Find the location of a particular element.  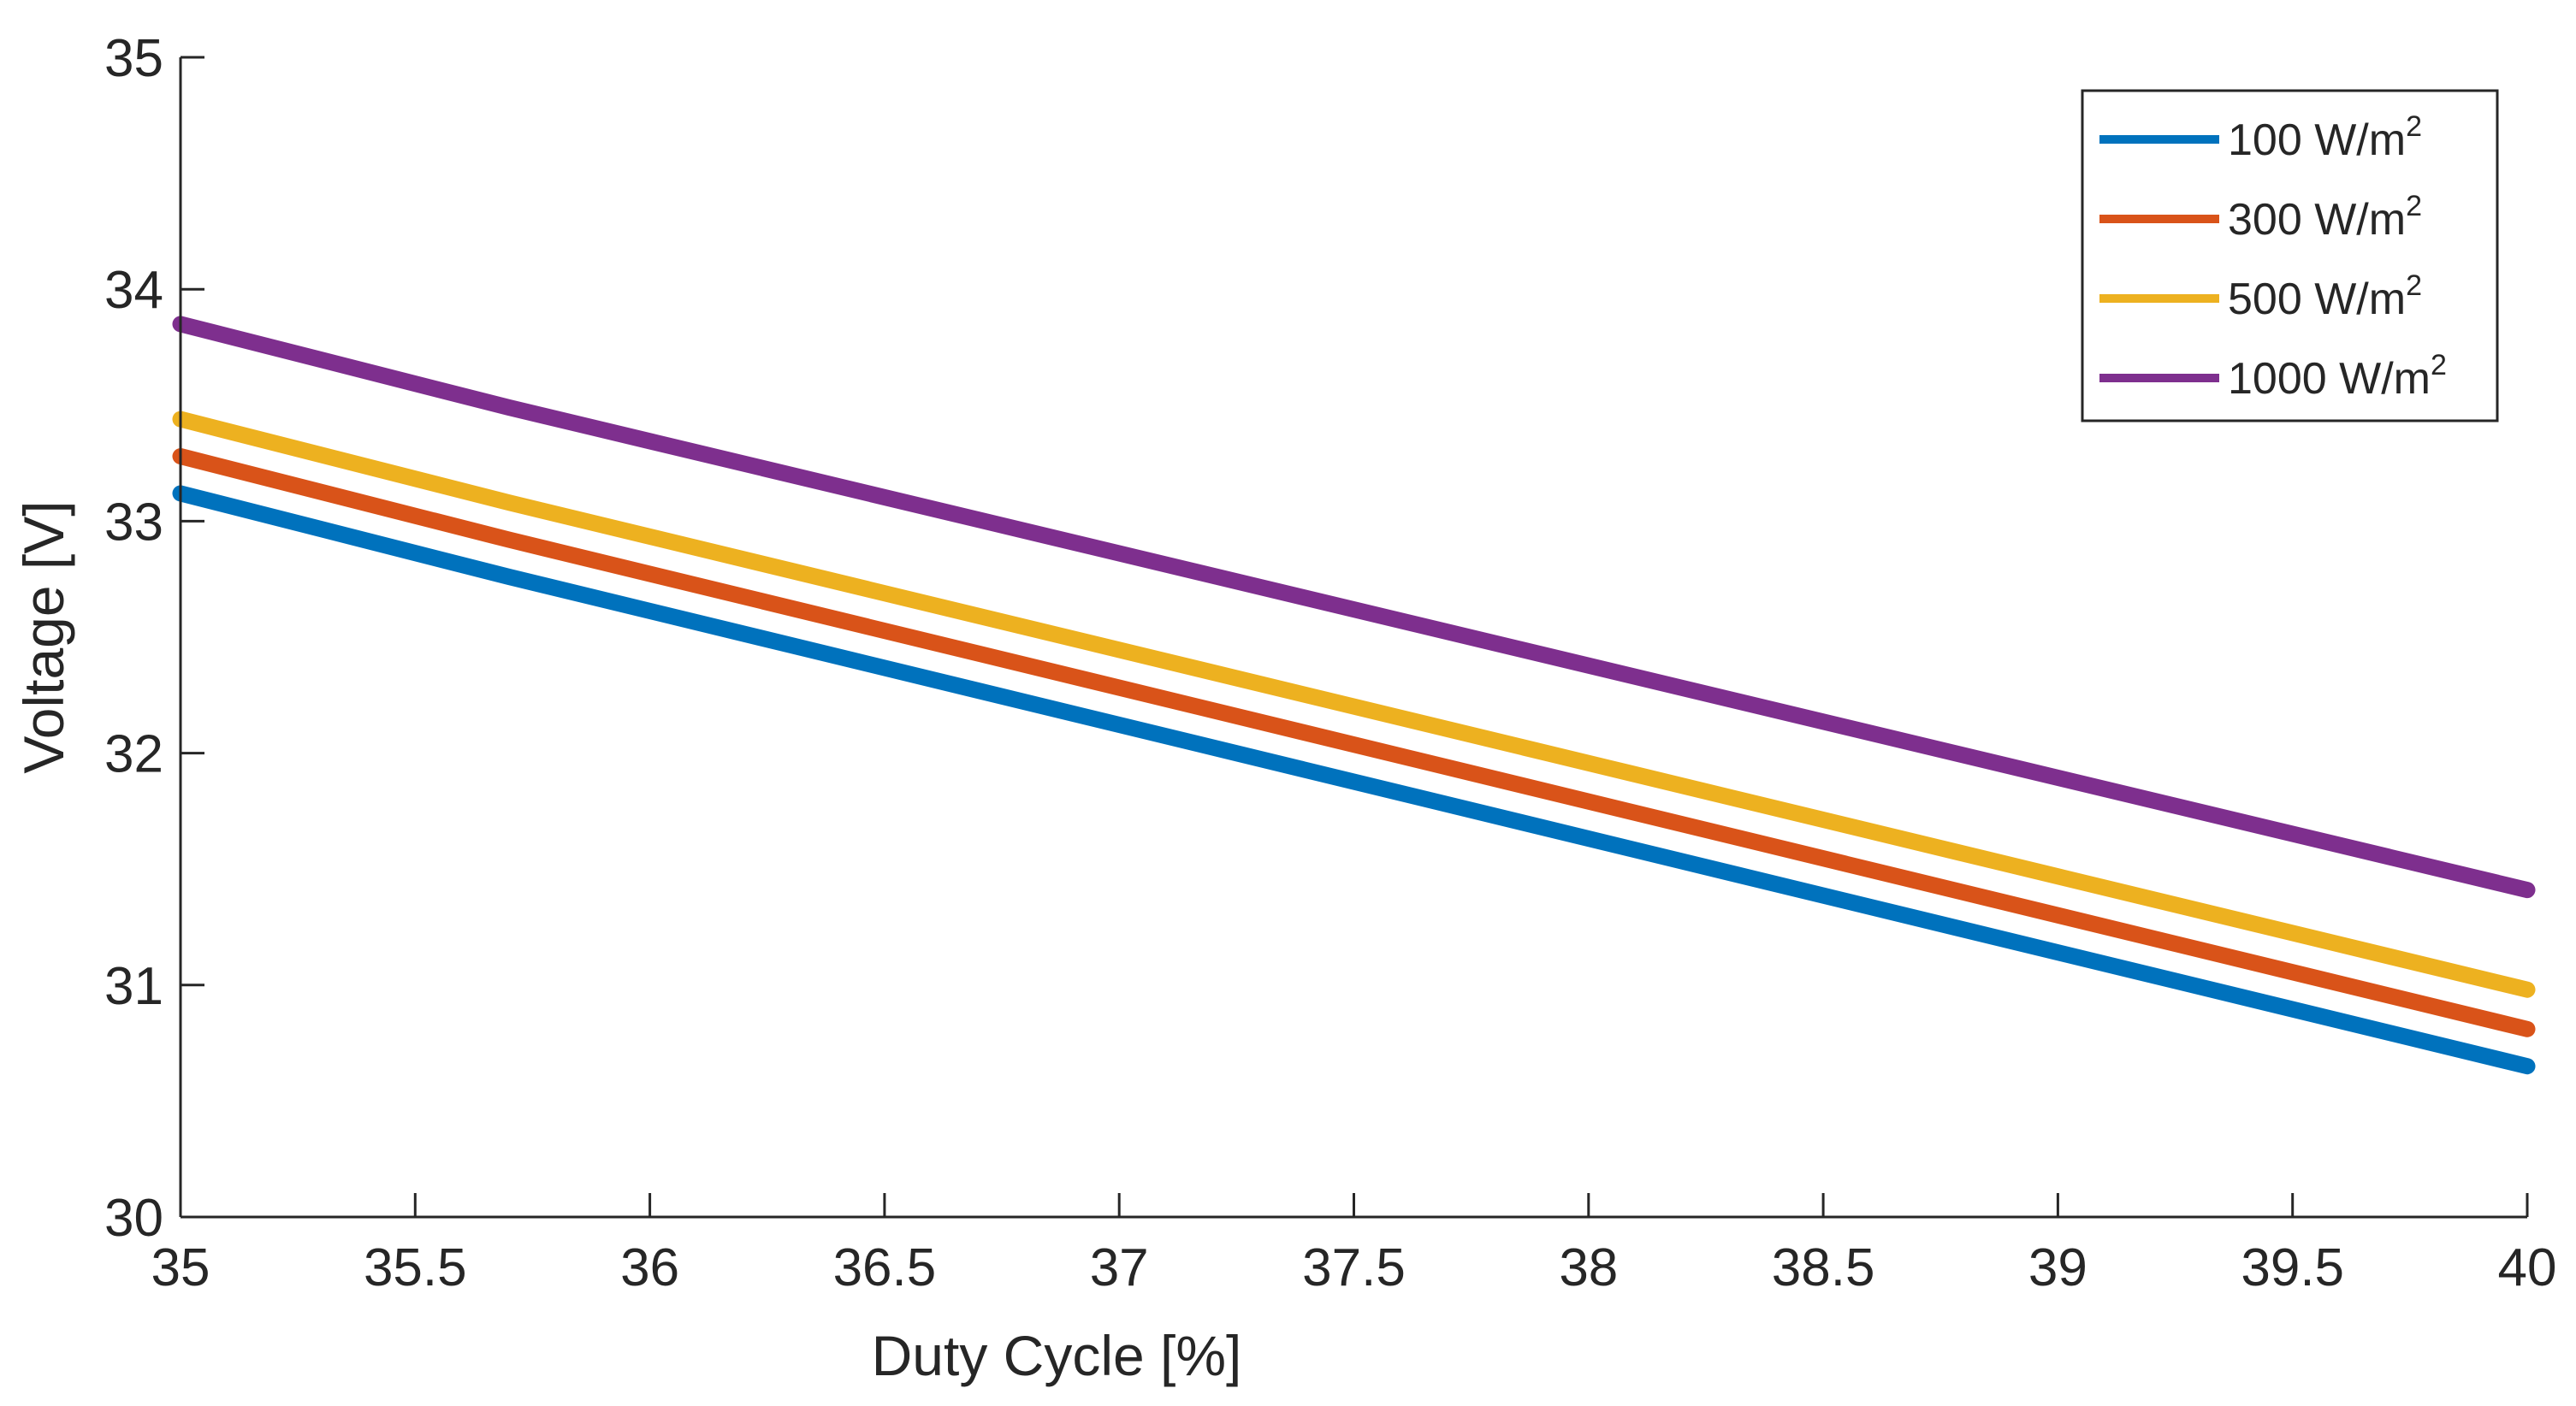

y-tick-label: 30 is located at coordinates (133, 1218).